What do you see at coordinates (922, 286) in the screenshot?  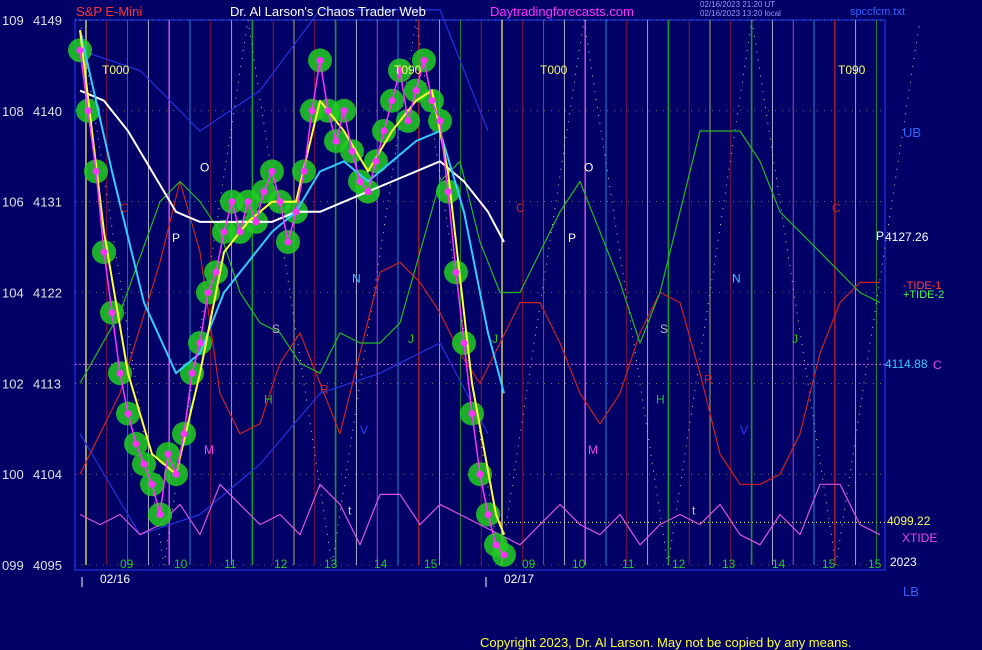 I see `tide1-label: -TIDE-1` at bounding box center [922, 286].